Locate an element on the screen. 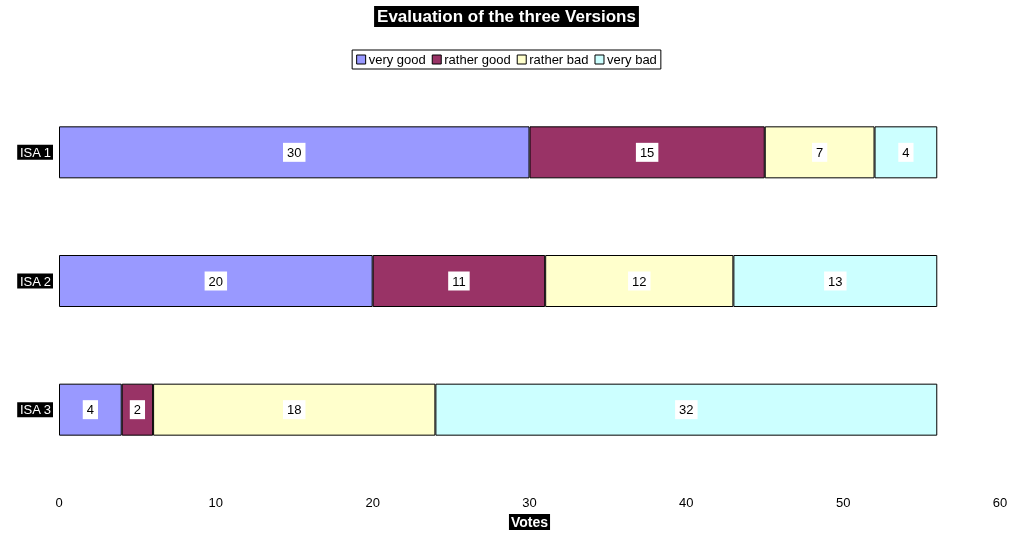  x-tick-label: 40 is located at coordinates (686, 502).